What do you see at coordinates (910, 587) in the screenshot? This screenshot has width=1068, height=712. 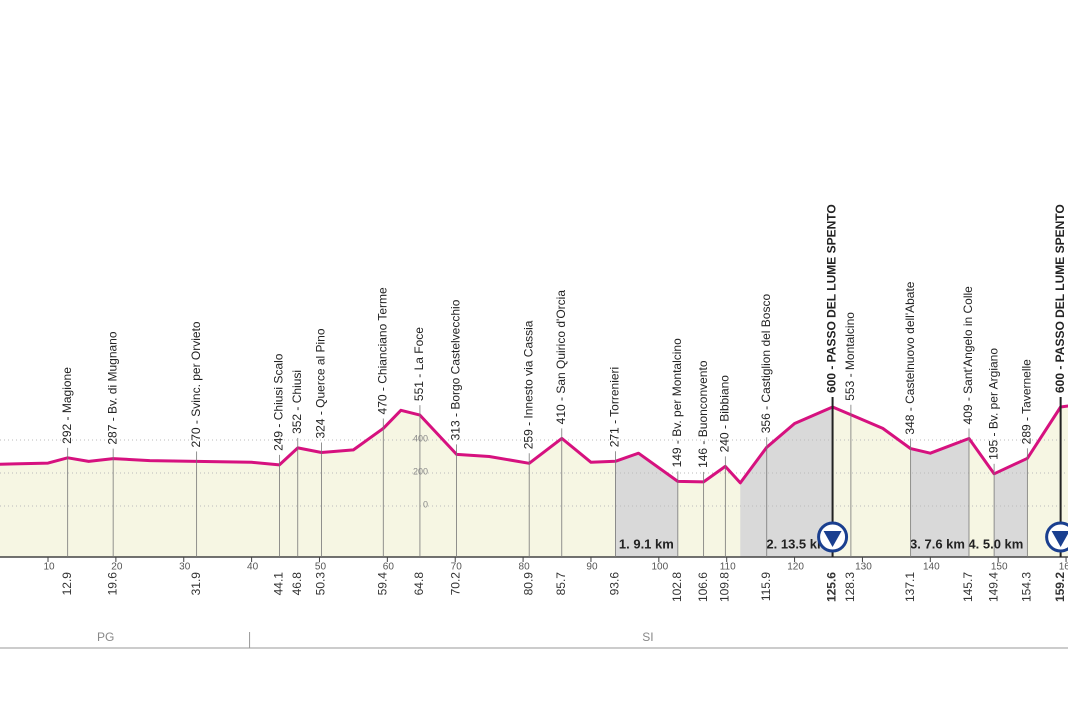 I see `waypoint-km: 137.1` at bounding box center [910, 587].